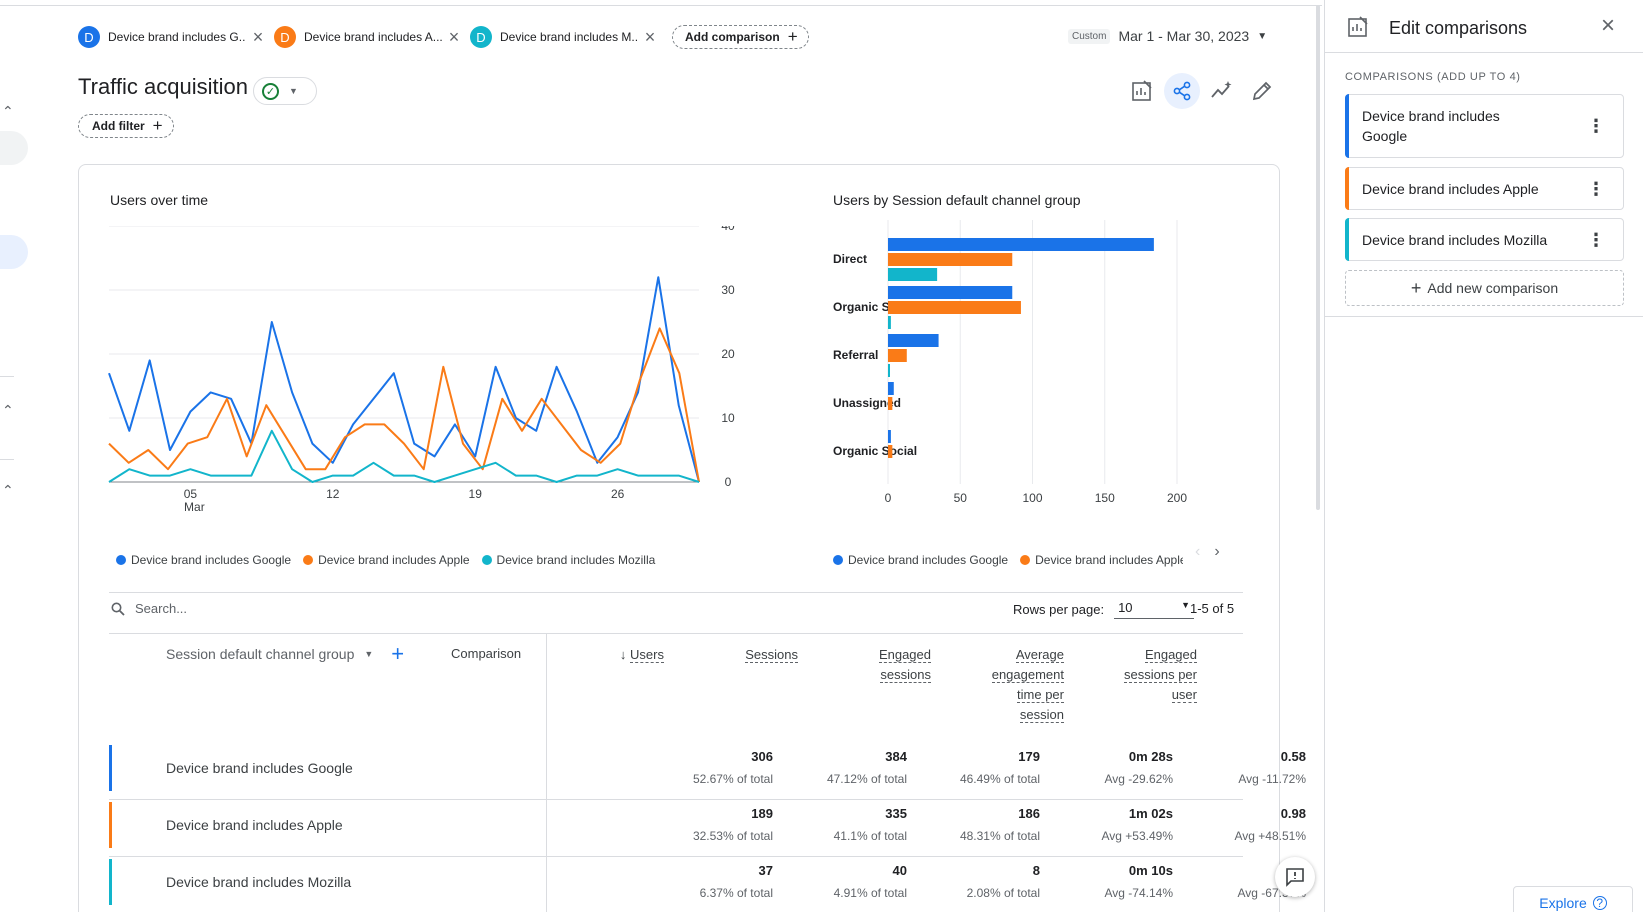  Describe the element at coordinates (732, 779) in the screenshot. I see `cell-sub: 52.67% of total` at that location.